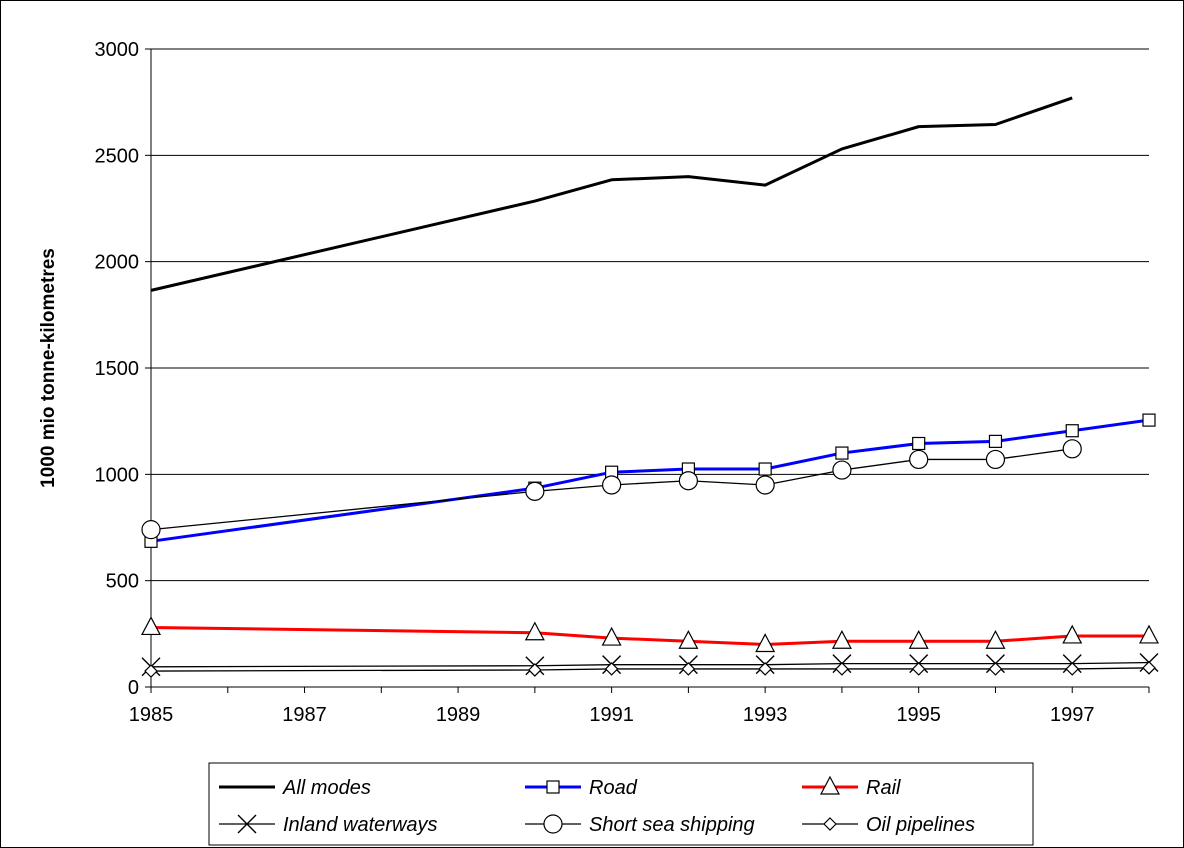  What do you see at coordinates (918, 715) in the screenshot?
I see `x-tick-label: 1995` at bounding box center [918, 715].